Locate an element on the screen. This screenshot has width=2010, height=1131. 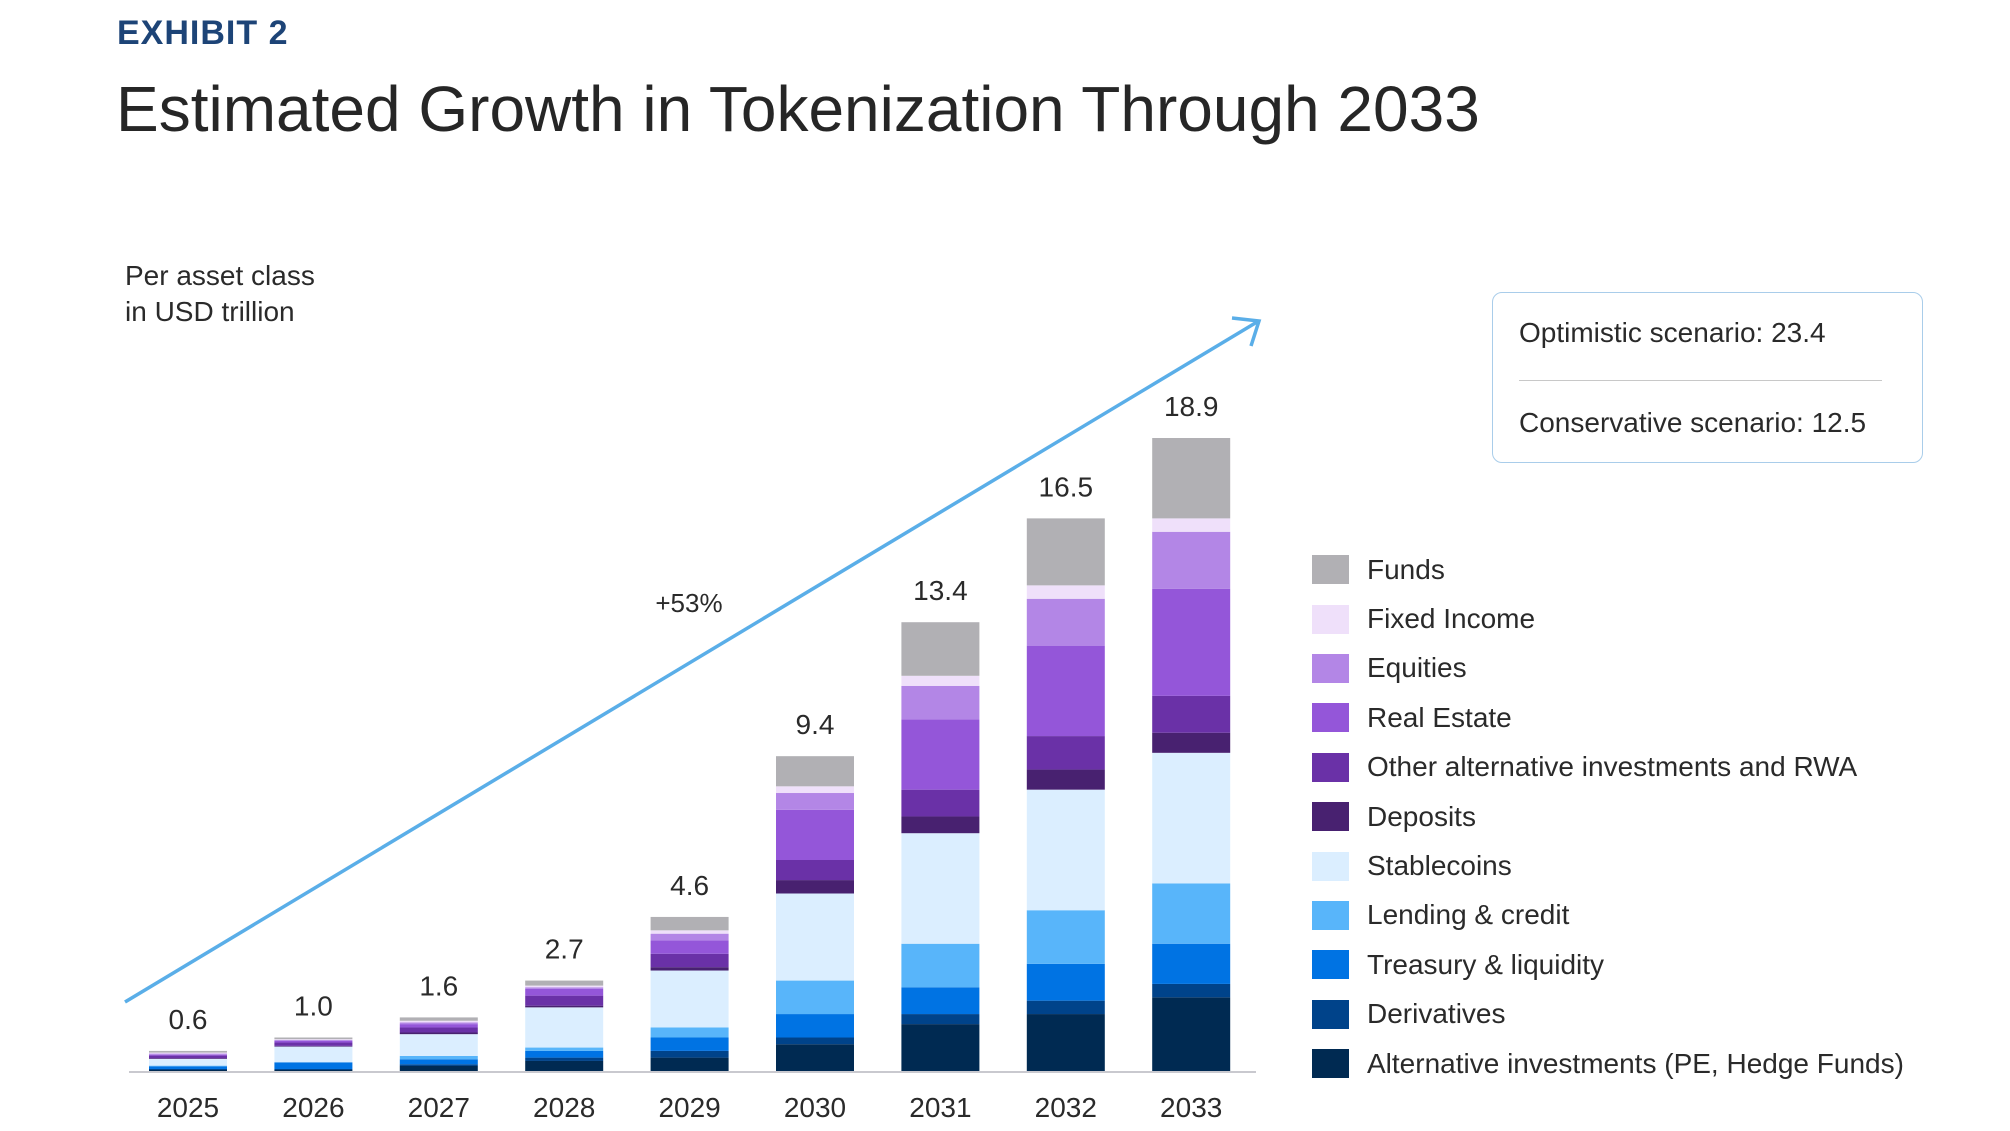
bar-segment-derivatives-2025 is located at coordinates (188, 1069).